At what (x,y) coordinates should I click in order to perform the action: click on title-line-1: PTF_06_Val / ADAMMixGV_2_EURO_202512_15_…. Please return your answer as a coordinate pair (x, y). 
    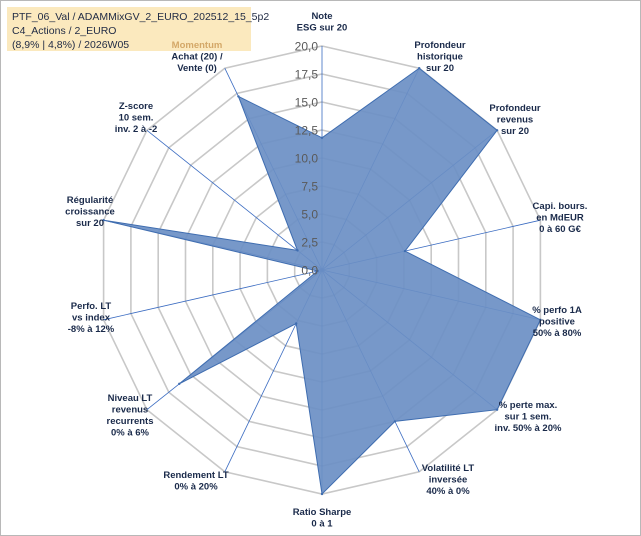
    Looking at the image, I should click on (141, 17).